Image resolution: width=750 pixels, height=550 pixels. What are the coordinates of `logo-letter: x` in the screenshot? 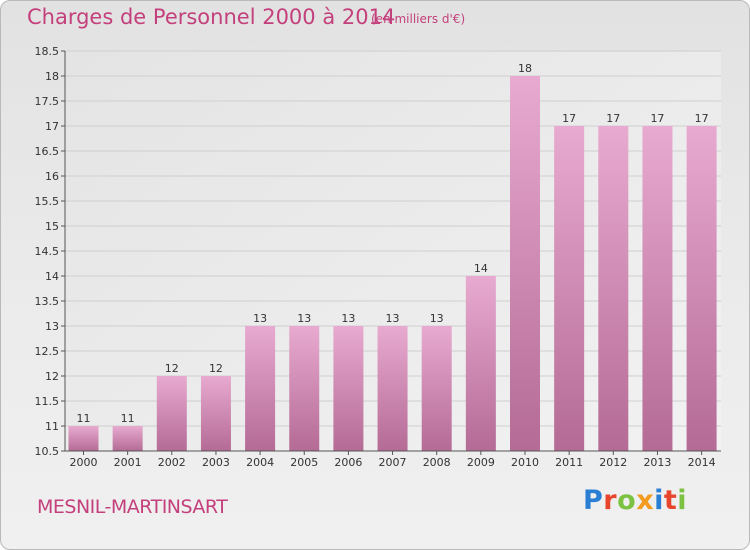 It's located at (645, 500).